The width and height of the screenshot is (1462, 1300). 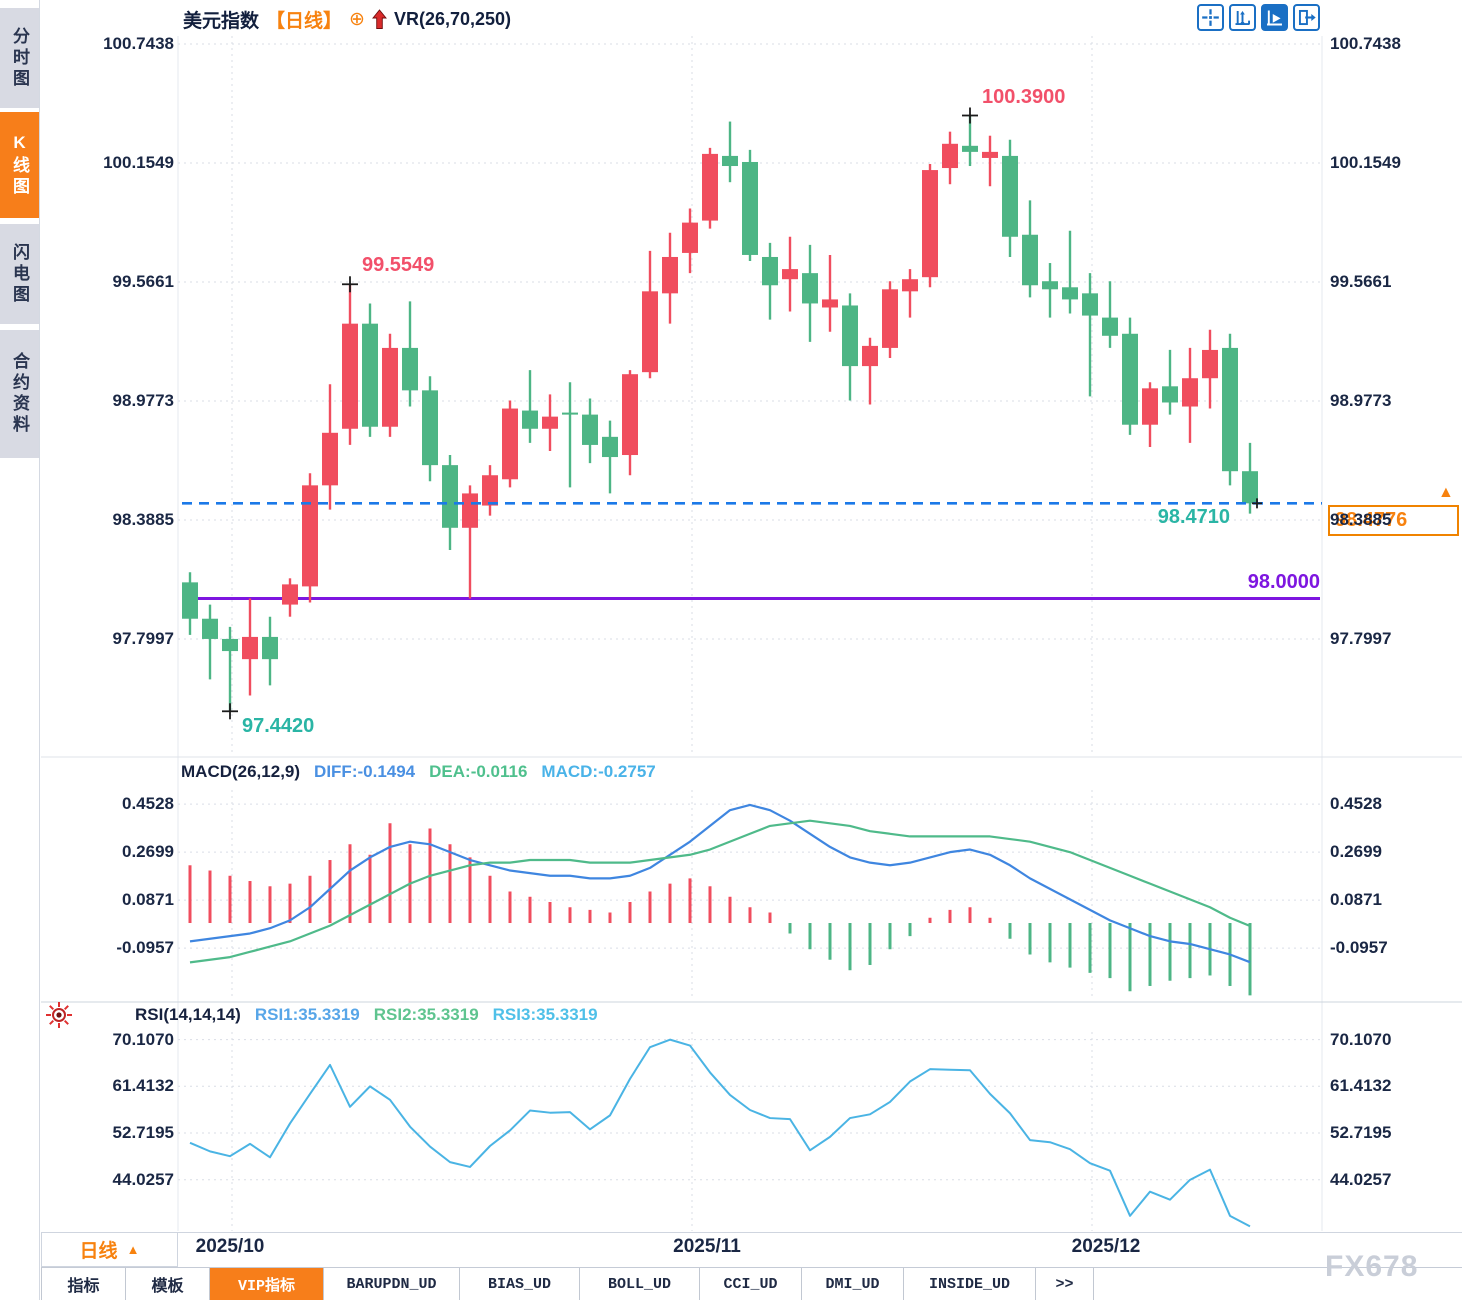 What do you see at coordinates (1106, 1246) in the screenshot?
I see `x-axis-label: 2025/12` at bounding box center [1106, 1246].